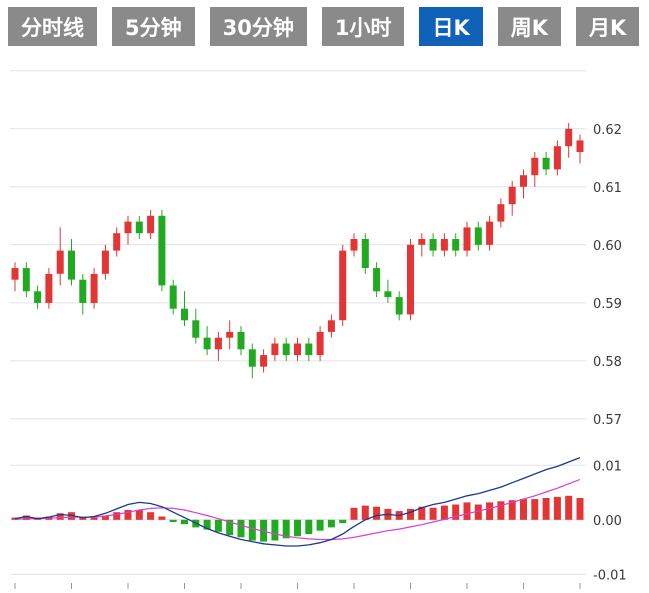 This screenshot has width=649, height=593. What do you see at coordinates (608, 26) in the screenshot?
I see `tab-monthly-k: 月K` at bounding box center [608, 26].